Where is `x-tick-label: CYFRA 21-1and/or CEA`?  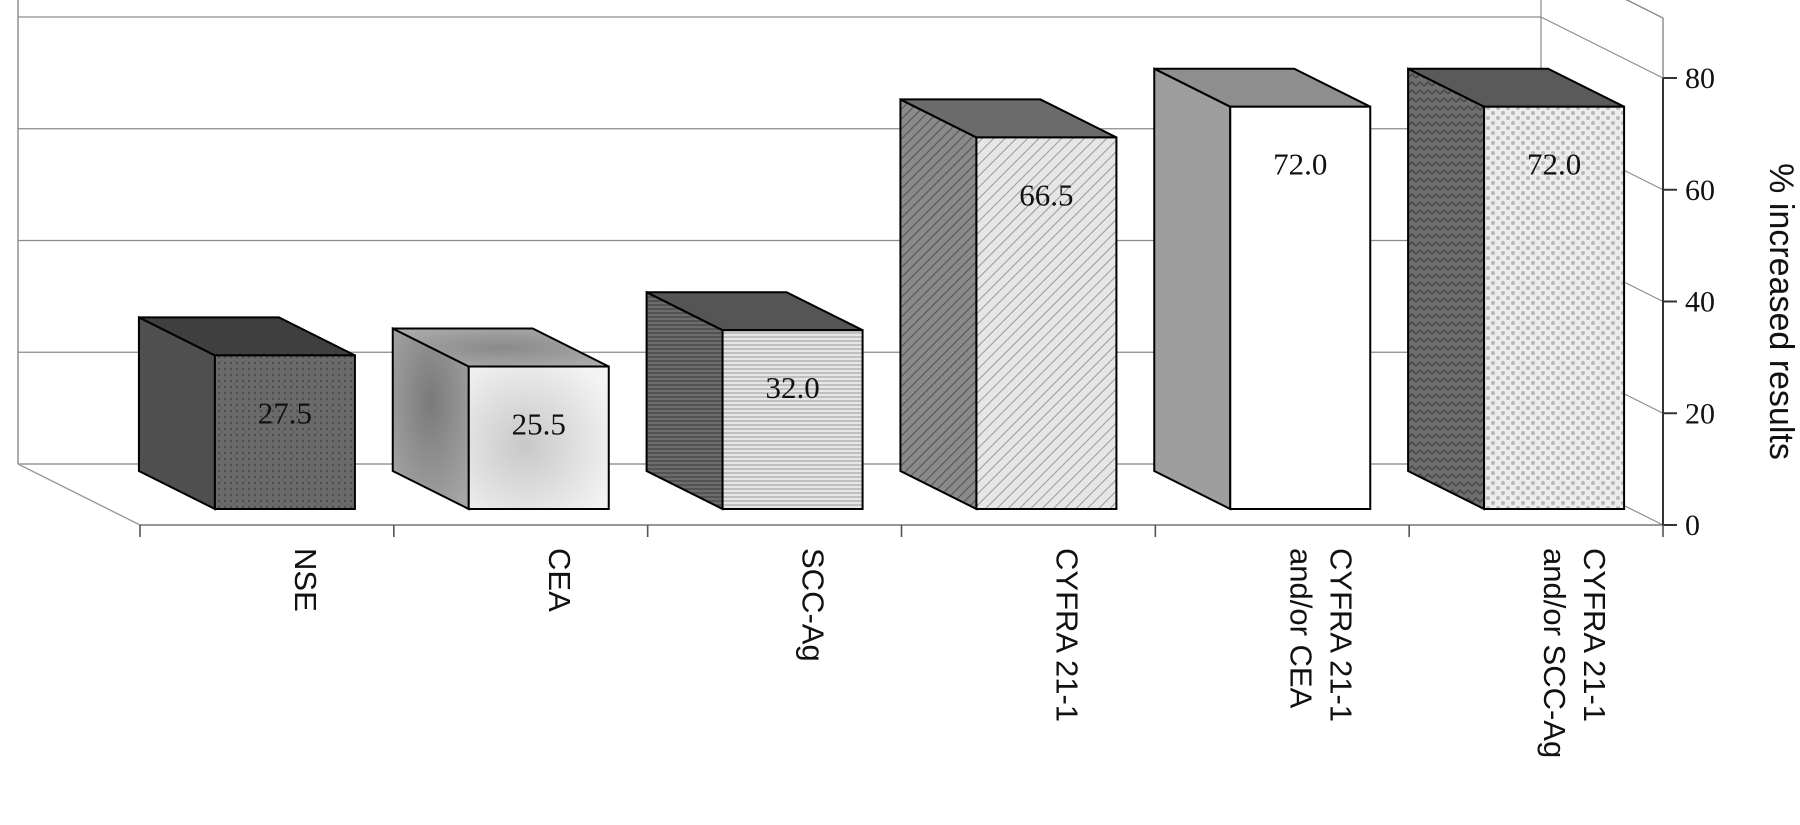
x-tick-label: CYFRA 21-1and/or CEA is located at coordinates (1320, 635).